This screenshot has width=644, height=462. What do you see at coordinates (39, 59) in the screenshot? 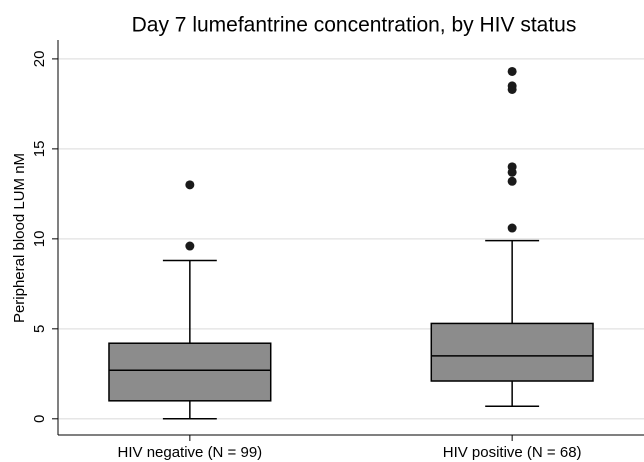
I see `y-tick-label: 20` at bounding box center [39, 59].